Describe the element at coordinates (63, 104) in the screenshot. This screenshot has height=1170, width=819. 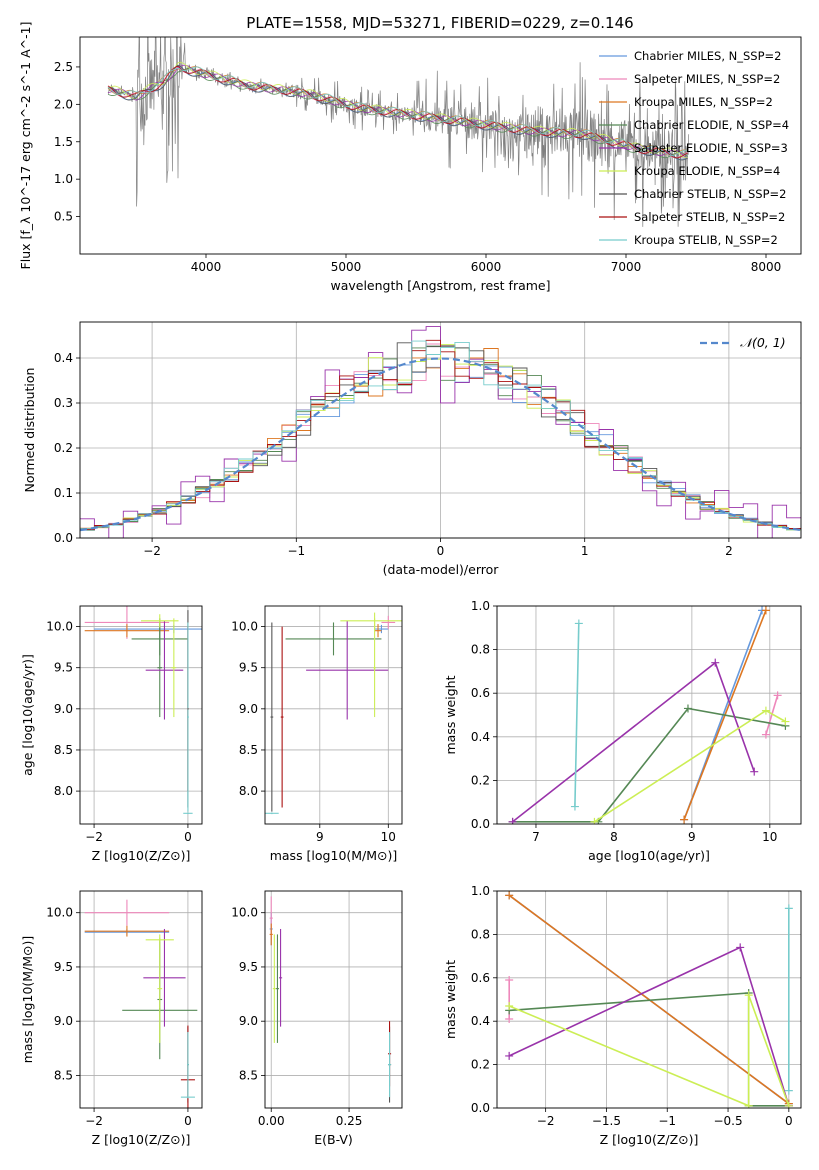
I see `y-tick-label: 2.0` at that location.